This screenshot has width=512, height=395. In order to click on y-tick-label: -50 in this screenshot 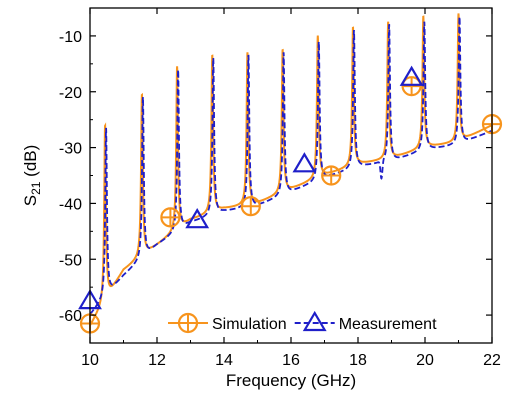, I will do `click(70, 260)`.